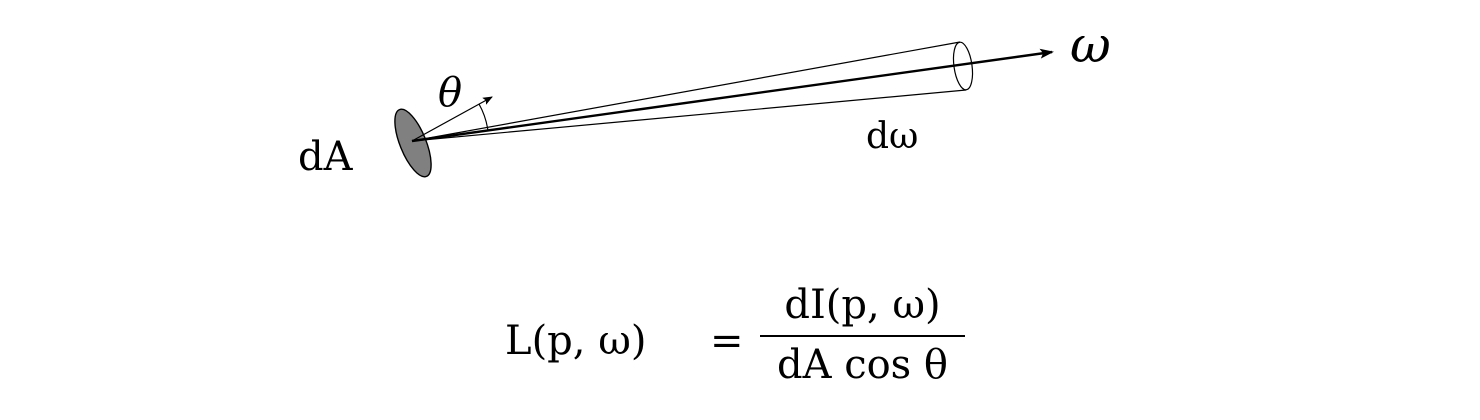 This screenshot has width=1480, height=420. I want to click on formula-equals: =, so click(727, 341).